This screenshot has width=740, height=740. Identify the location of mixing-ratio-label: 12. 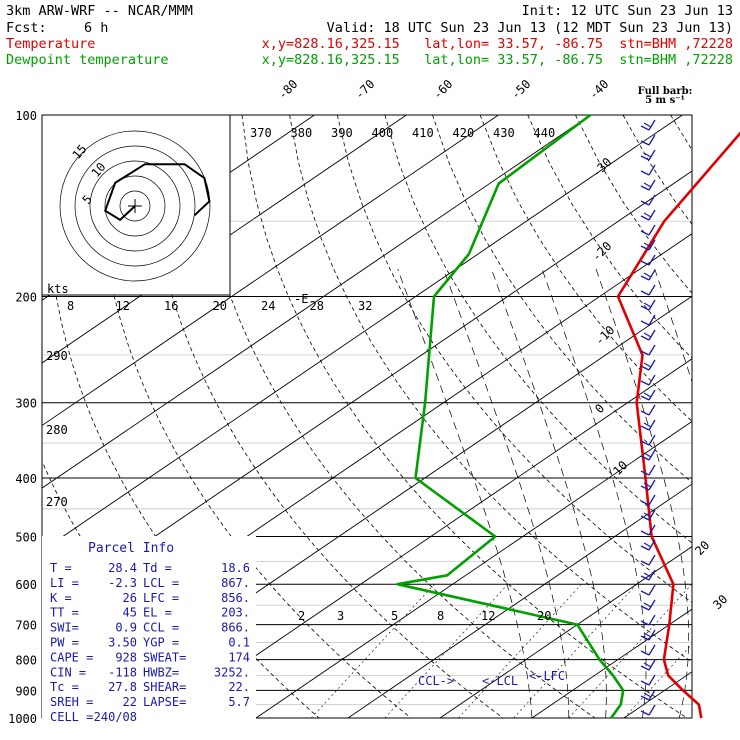
(488, 616).